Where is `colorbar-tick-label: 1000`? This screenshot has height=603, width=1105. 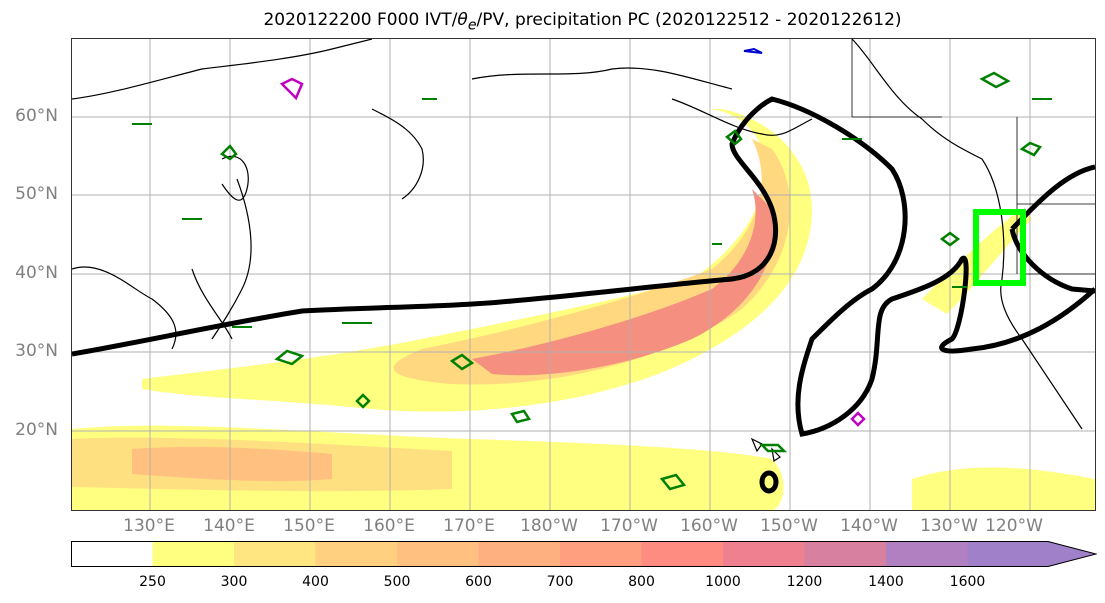 colorbar-tick-label: 1000 is located at coordinates (723, 582).